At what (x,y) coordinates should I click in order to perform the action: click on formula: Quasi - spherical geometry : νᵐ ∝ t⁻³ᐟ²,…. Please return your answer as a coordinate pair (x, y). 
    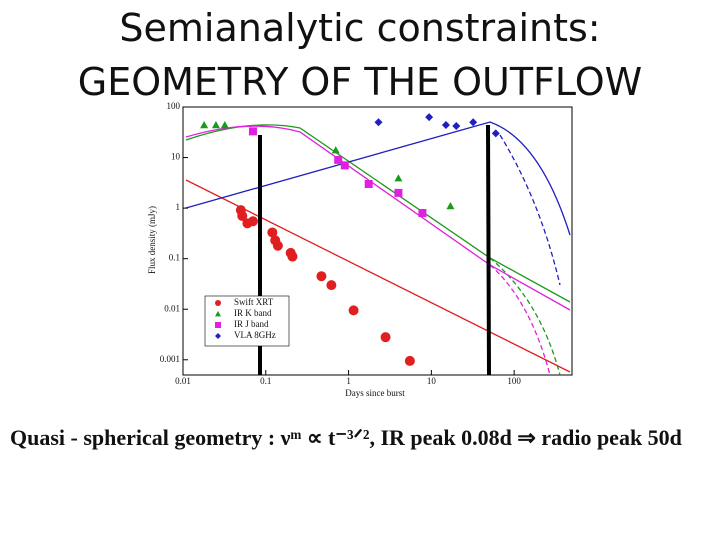
    Looking at the image, I should click on (346, 437).